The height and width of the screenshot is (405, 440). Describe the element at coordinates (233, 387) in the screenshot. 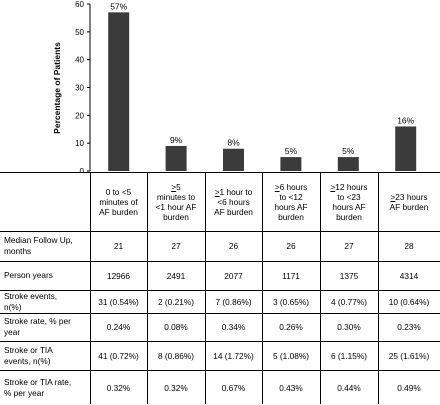

I see `table-cell: 0.67%` at that location.